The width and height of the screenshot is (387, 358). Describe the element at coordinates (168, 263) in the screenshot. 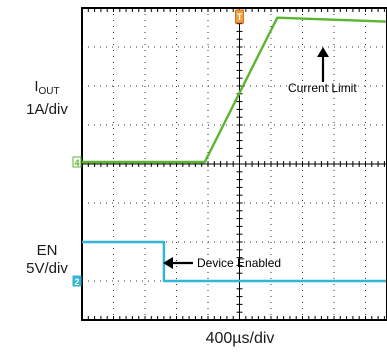

I see `device-enabled-arrowhead` at that location.